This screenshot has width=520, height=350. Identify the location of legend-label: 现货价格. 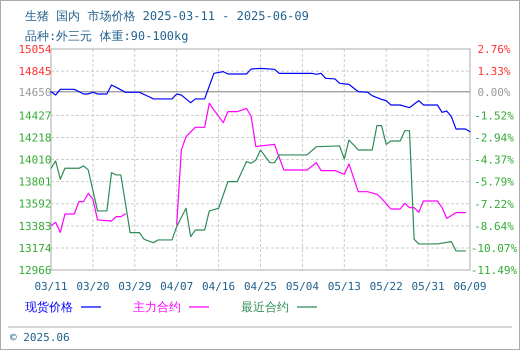
(49, 307).